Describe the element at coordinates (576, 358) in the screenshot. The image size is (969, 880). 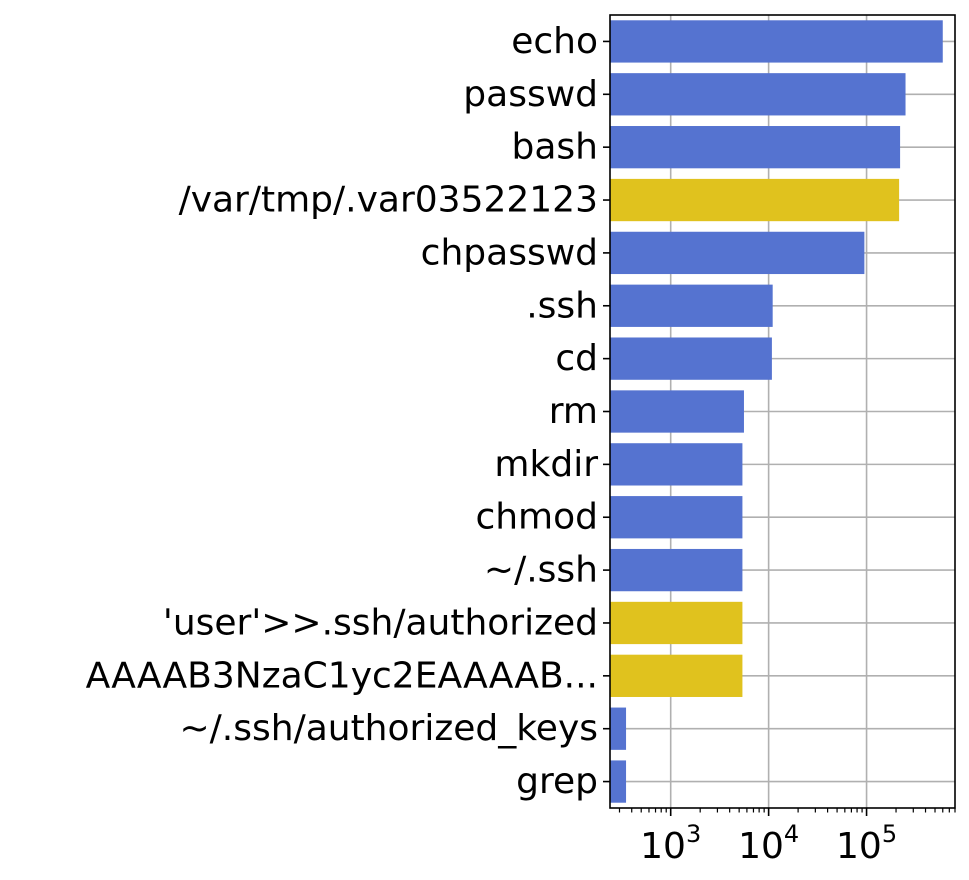
I see `y-tick-label: cd` at that location.